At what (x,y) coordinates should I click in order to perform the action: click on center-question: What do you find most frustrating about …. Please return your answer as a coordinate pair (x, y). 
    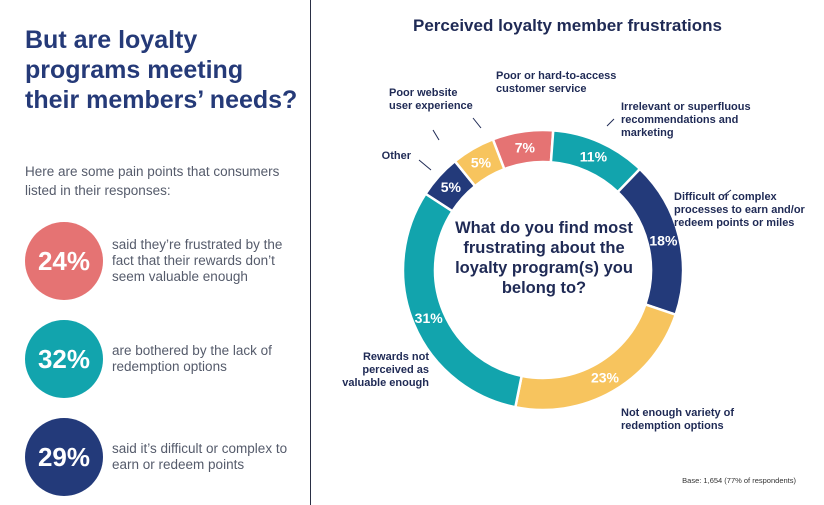
    Looking at the image, I should click on (544, 258).